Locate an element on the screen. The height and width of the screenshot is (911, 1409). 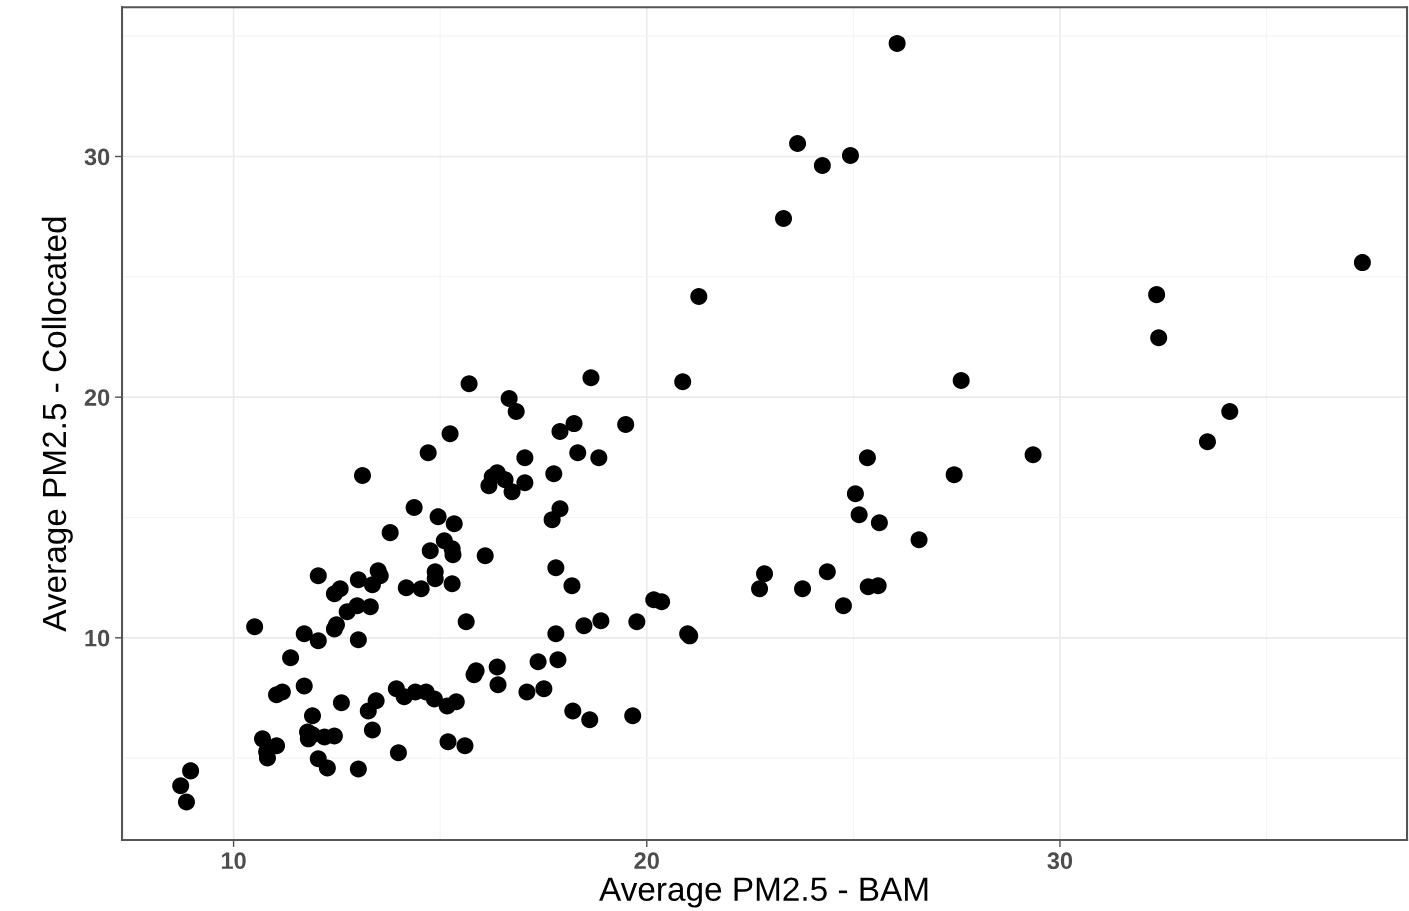
y-tick-label: 20 is located at coordinates (97, 397).